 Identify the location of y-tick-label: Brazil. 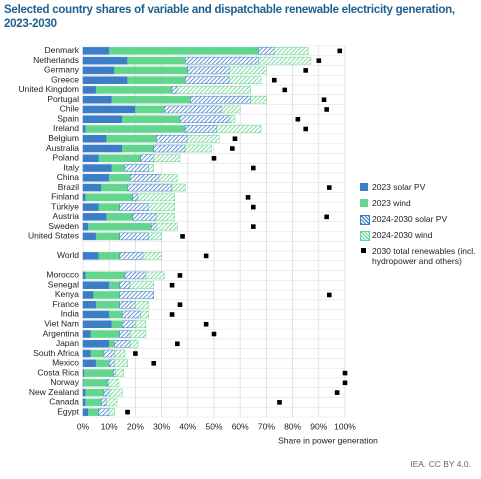
(68, 187).